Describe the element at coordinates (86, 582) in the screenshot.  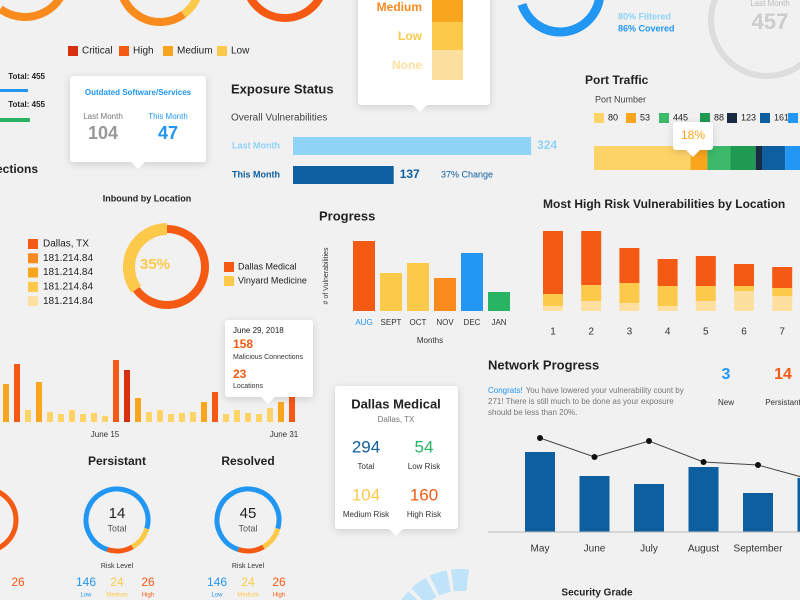
I see `label: 146` at that location.